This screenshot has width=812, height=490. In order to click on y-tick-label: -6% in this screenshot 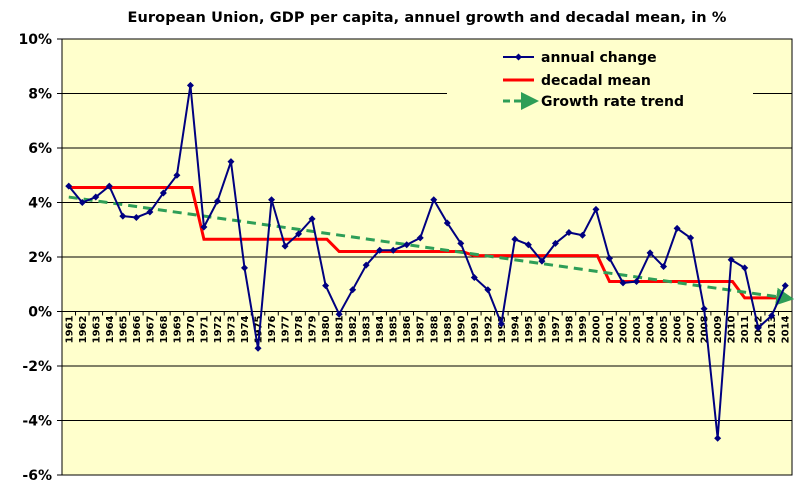, I will do `click(37, 476)`.